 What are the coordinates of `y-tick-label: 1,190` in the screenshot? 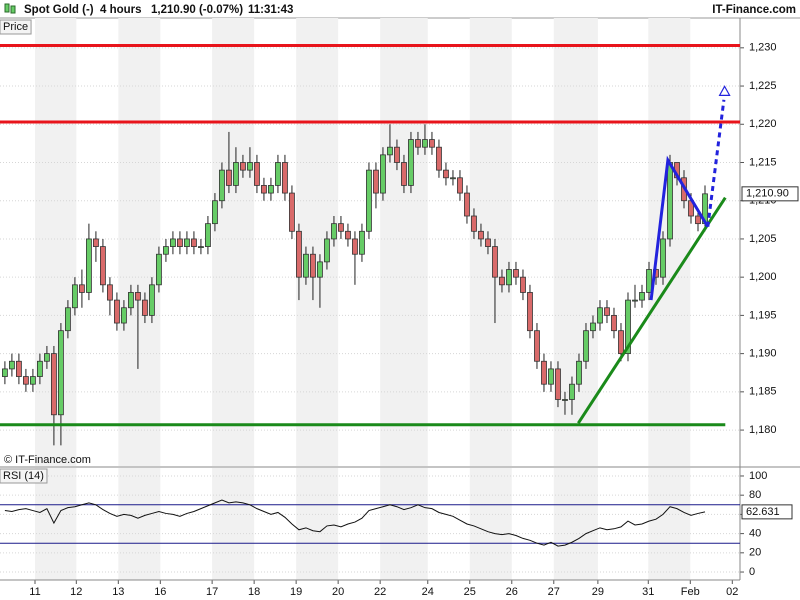 It's located at (763, 354).